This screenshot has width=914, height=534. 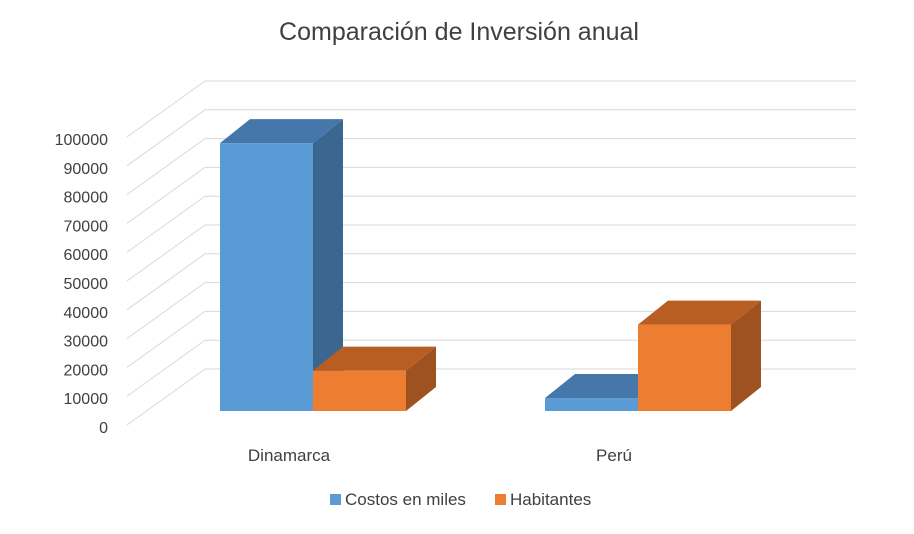 I want to click on y-tick-label: 20000, so click(x=86, y=370).